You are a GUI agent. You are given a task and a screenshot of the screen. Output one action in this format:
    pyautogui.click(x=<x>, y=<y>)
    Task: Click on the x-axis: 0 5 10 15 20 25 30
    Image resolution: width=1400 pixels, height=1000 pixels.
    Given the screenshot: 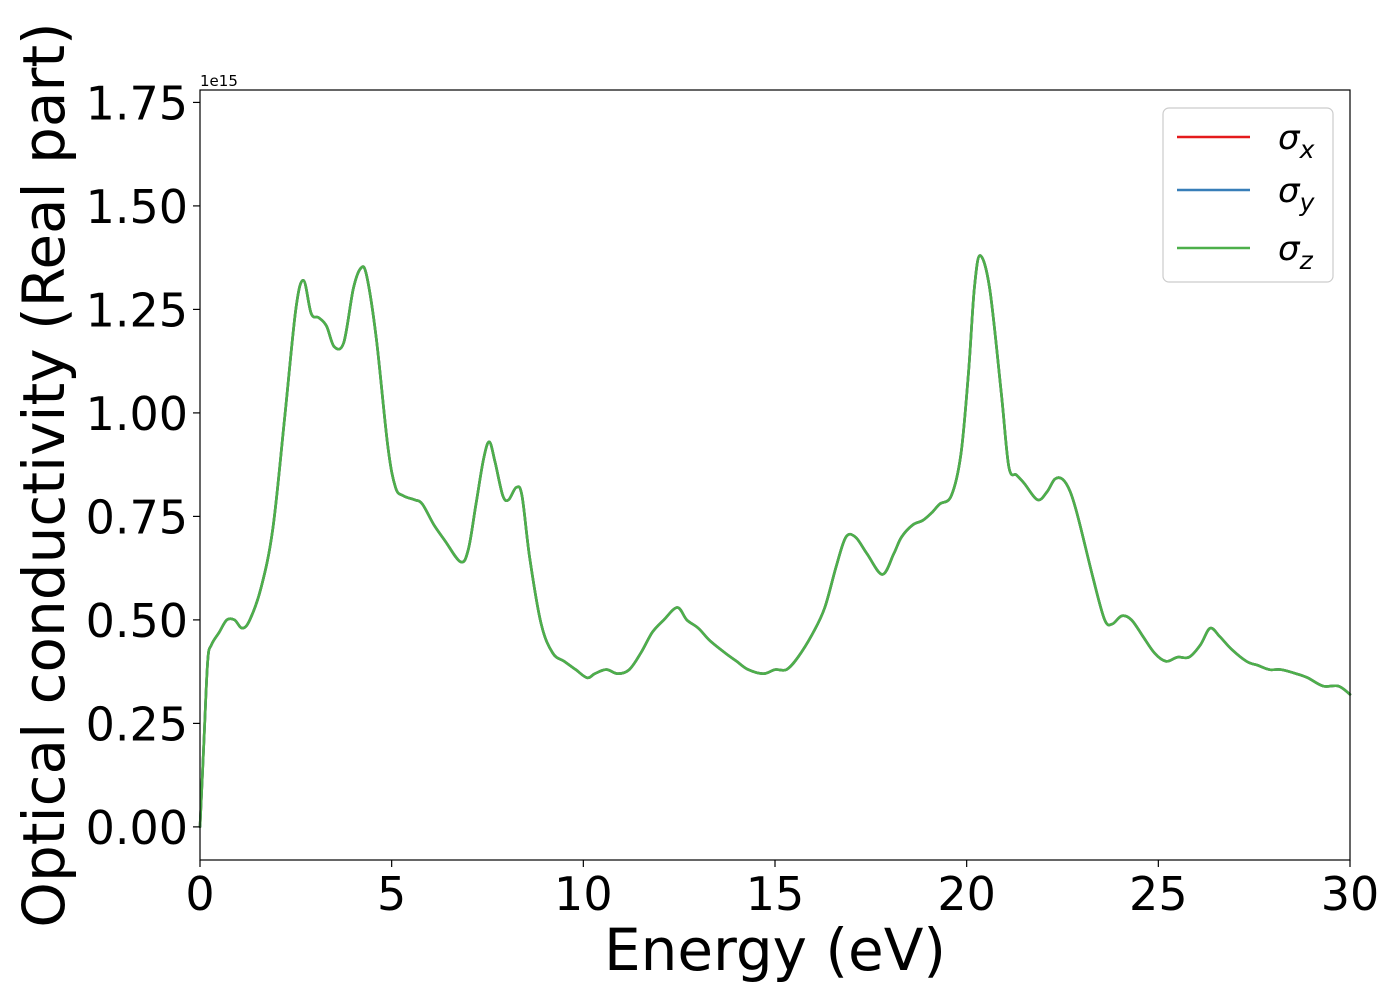 What is the action you would take?
    pyautogui.click(x=782, y=890)
    